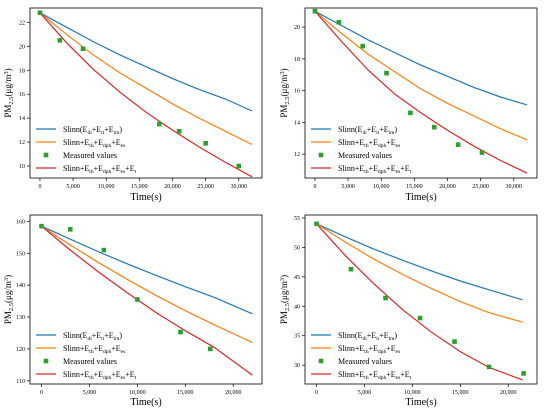  I want to click on y-tick-label: 35, so click(297, 337).